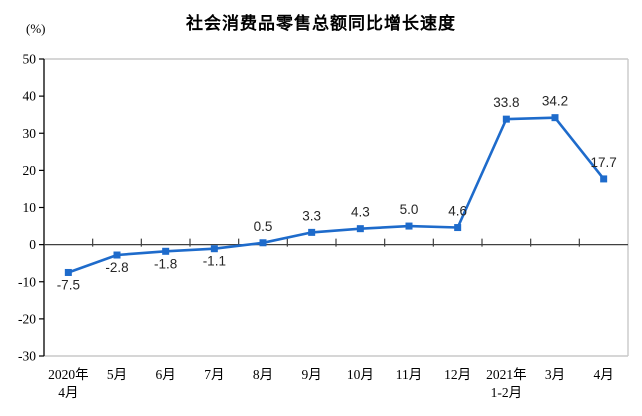 Image resolution: width=642 pixels, height=416 pixels. I want to click on x-category-label: 2020年, so click(68, 374).